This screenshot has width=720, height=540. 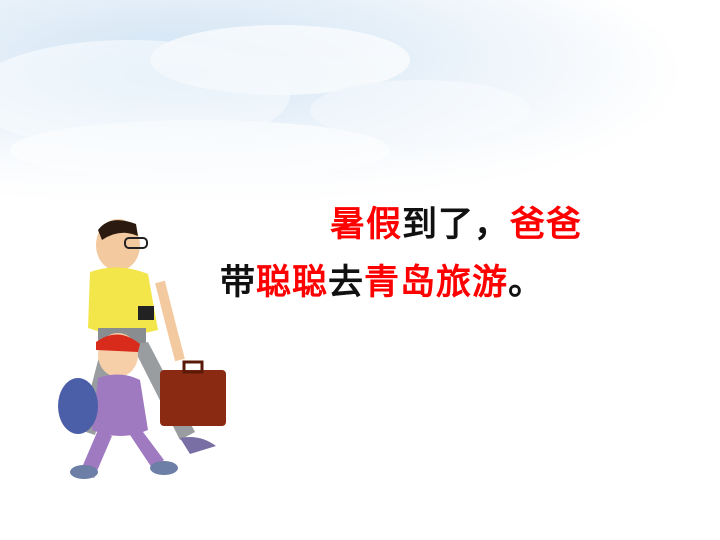 What do you see at coordinates (546, 225) in the screenshot?
I see `line1-segment: 爸爸` at bounding box center [546, 225].